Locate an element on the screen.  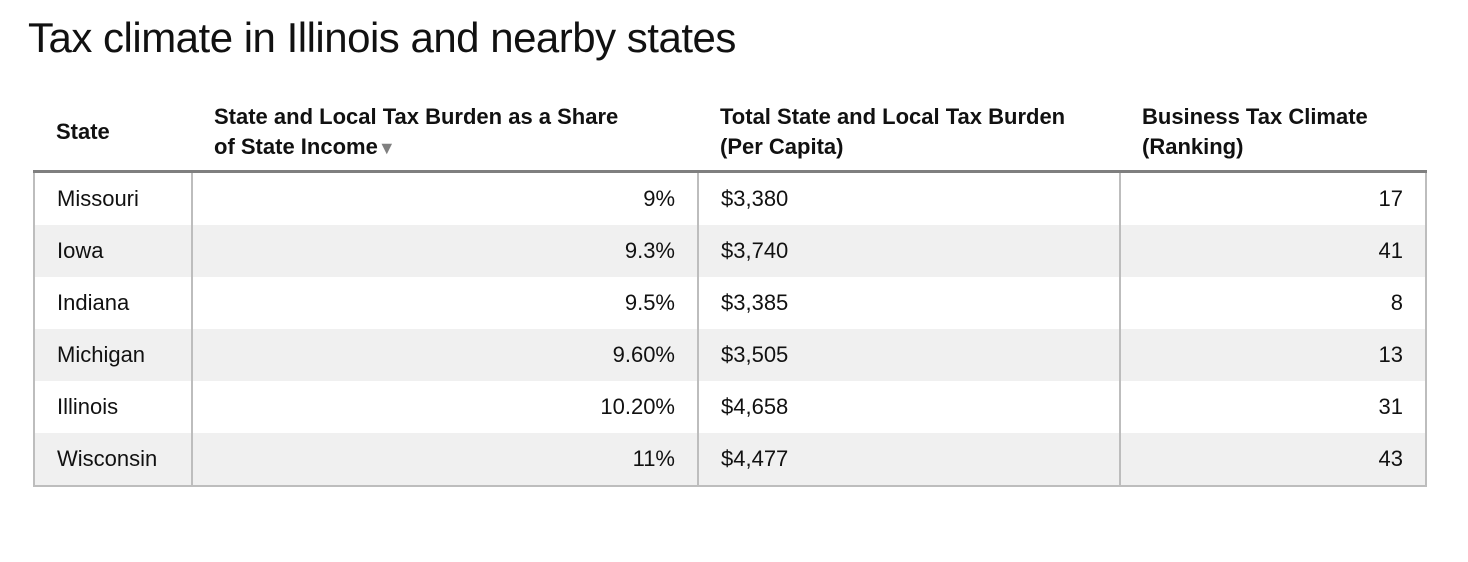
table-row: Wisconsin 11% $4,477 43 is located at coordinates (730, 460).